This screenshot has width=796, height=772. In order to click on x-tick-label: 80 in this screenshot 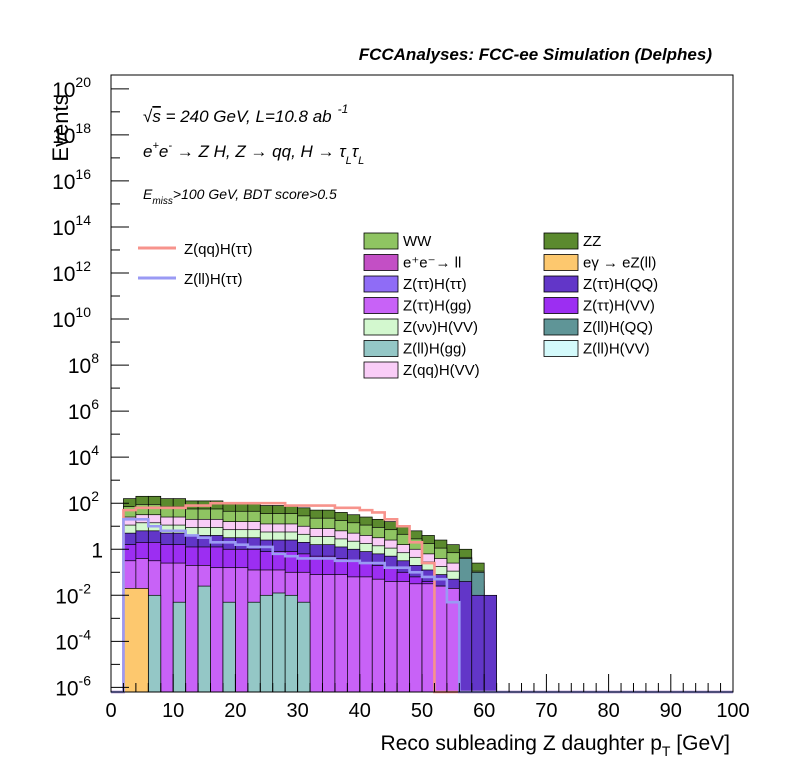, I will do `click(608, 711)`.